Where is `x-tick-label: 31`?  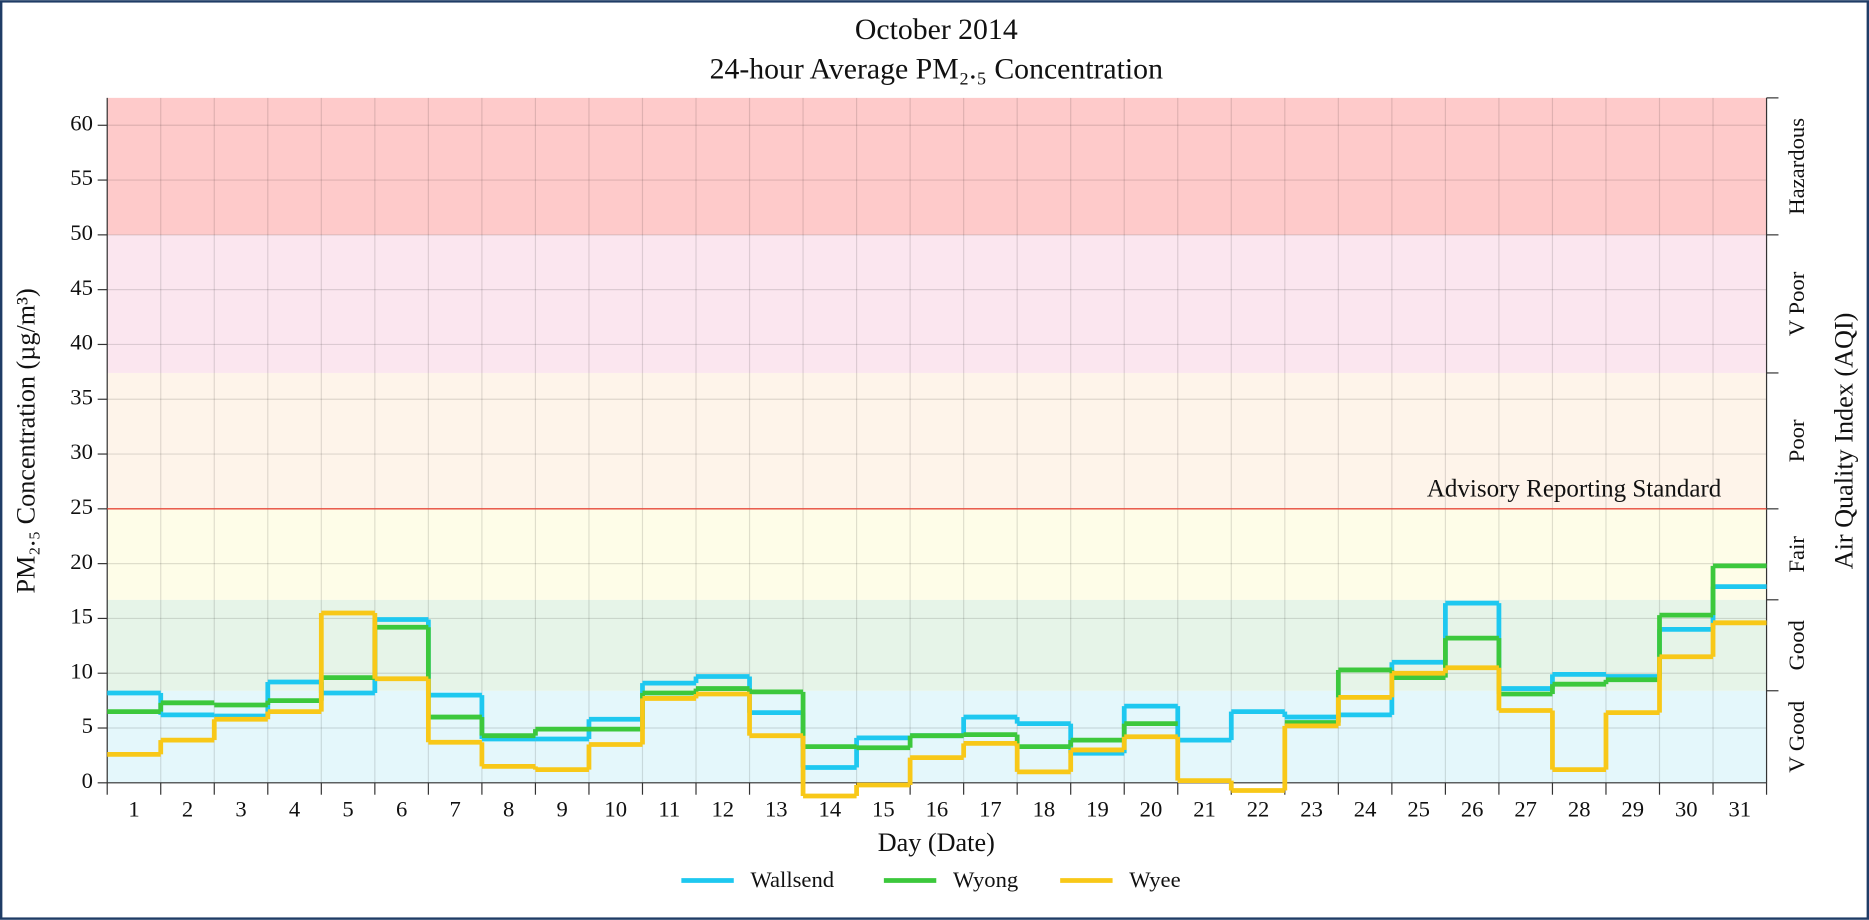
x-tick-label: 31 is located at coordinates (1739, 809).